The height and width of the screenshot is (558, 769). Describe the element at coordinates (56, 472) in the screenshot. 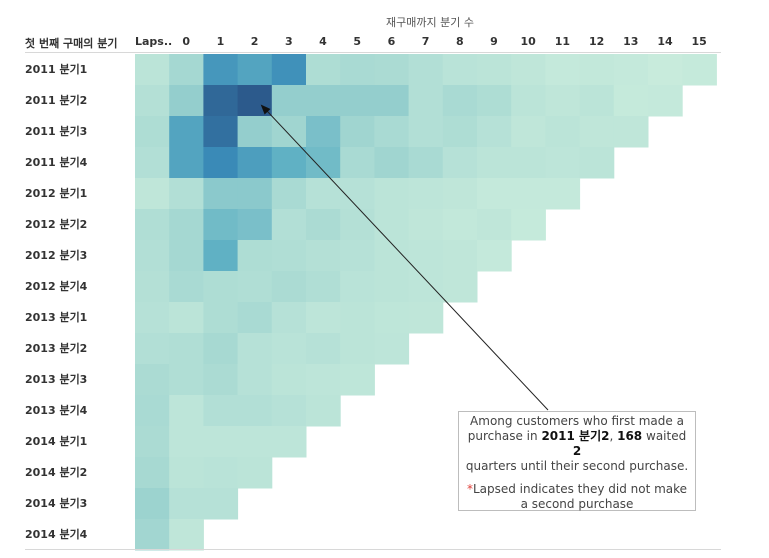

I see `row-label: 2014 분기2` at that location.